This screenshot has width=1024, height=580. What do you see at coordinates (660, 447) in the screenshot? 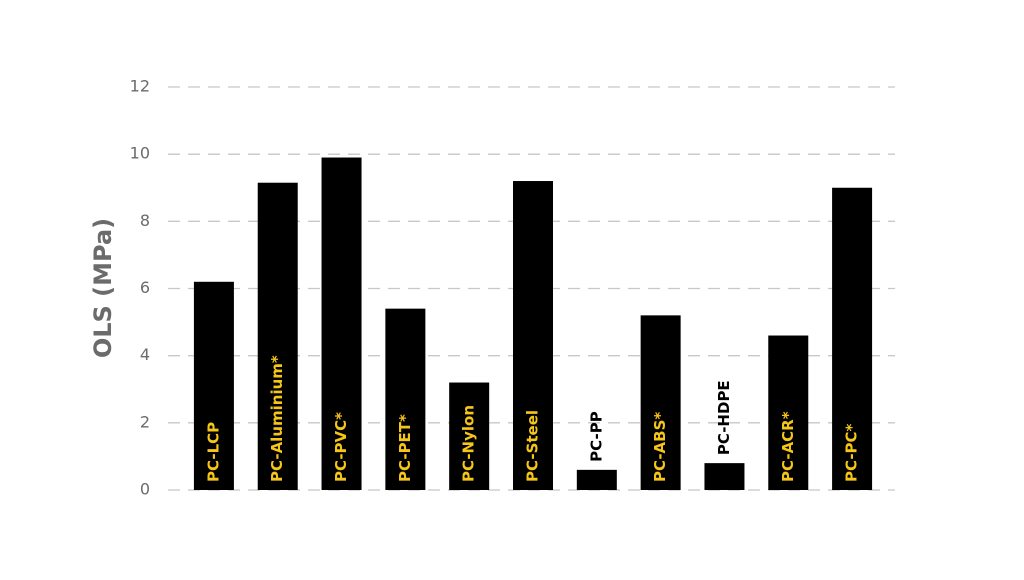
I see `bar-label: PC-ABS*` at bounding box center [660, 447].